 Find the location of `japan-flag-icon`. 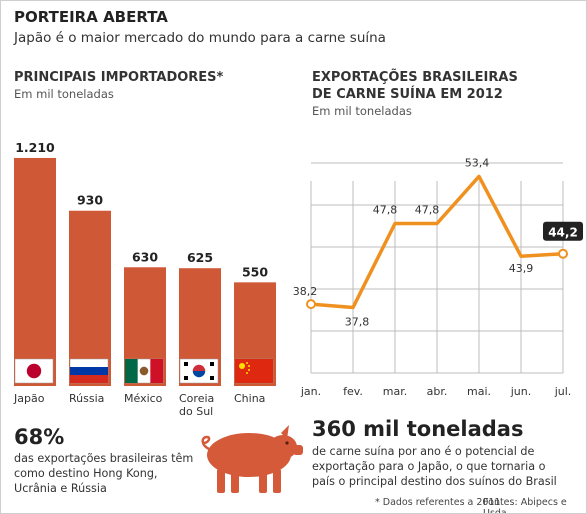

japan-flag-icon is located at coordinates (34, 371).